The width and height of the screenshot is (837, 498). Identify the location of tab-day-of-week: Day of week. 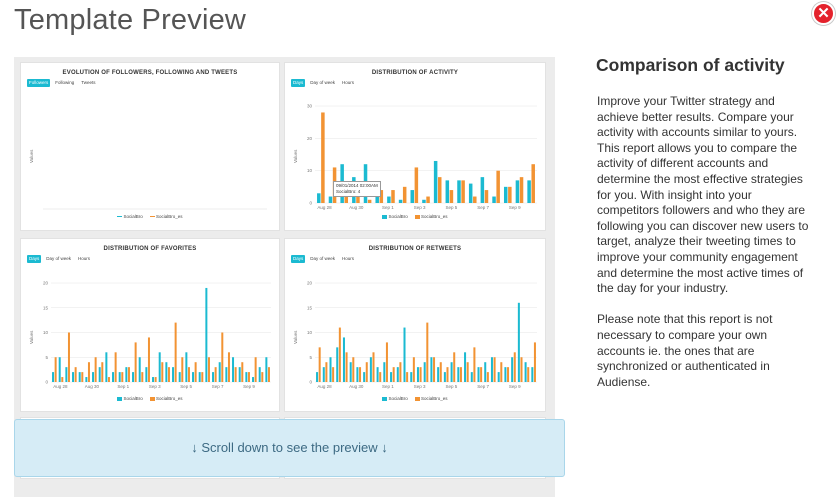
(323, 258).